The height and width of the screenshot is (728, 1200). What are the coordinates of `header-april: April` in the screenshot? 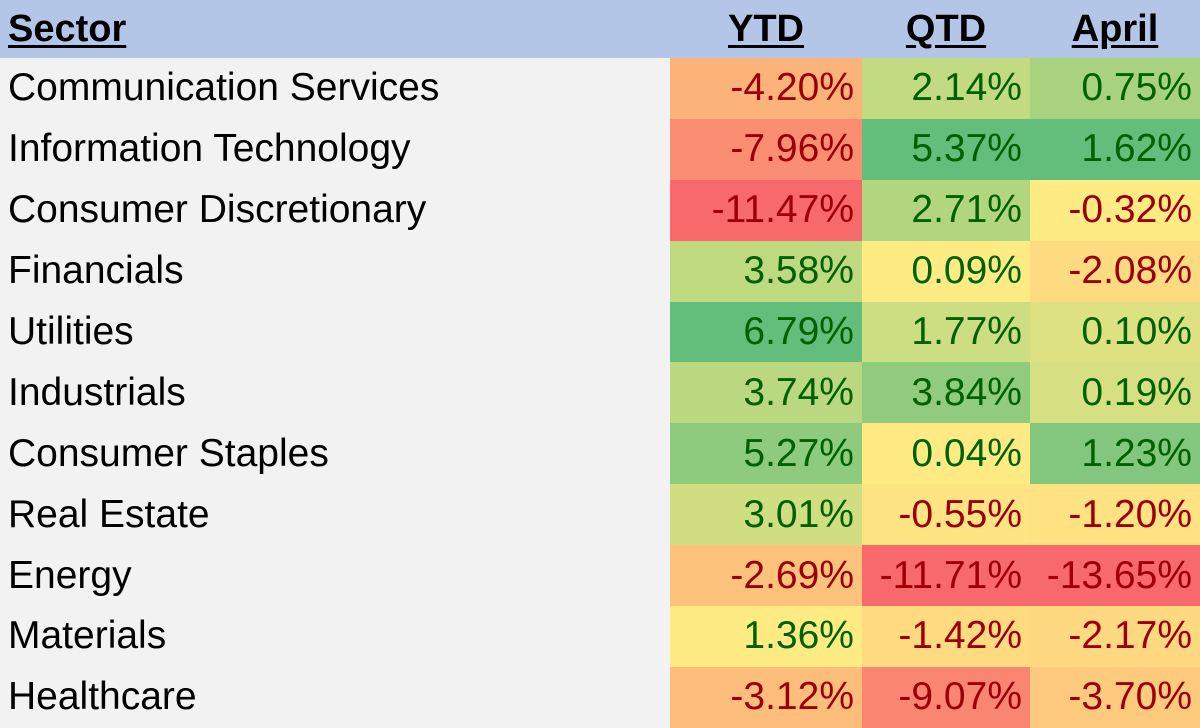 It's located at (1115, 28).